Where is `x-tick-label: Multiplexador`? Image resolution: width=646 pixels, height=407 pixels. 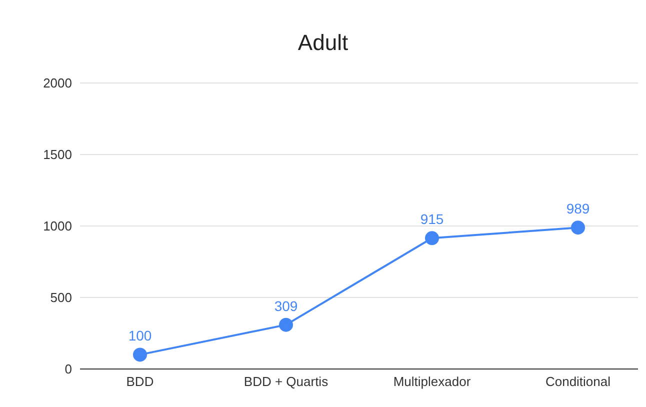
x-tick-label: Multiplexador is located at coordinates (432, 382).